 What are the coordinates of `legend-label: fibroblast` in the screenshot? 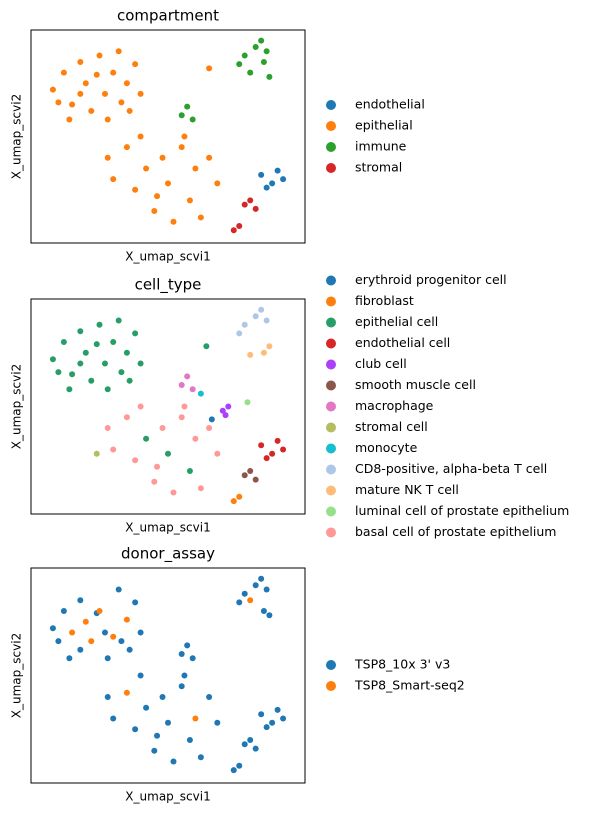 It's located at (384, 300).